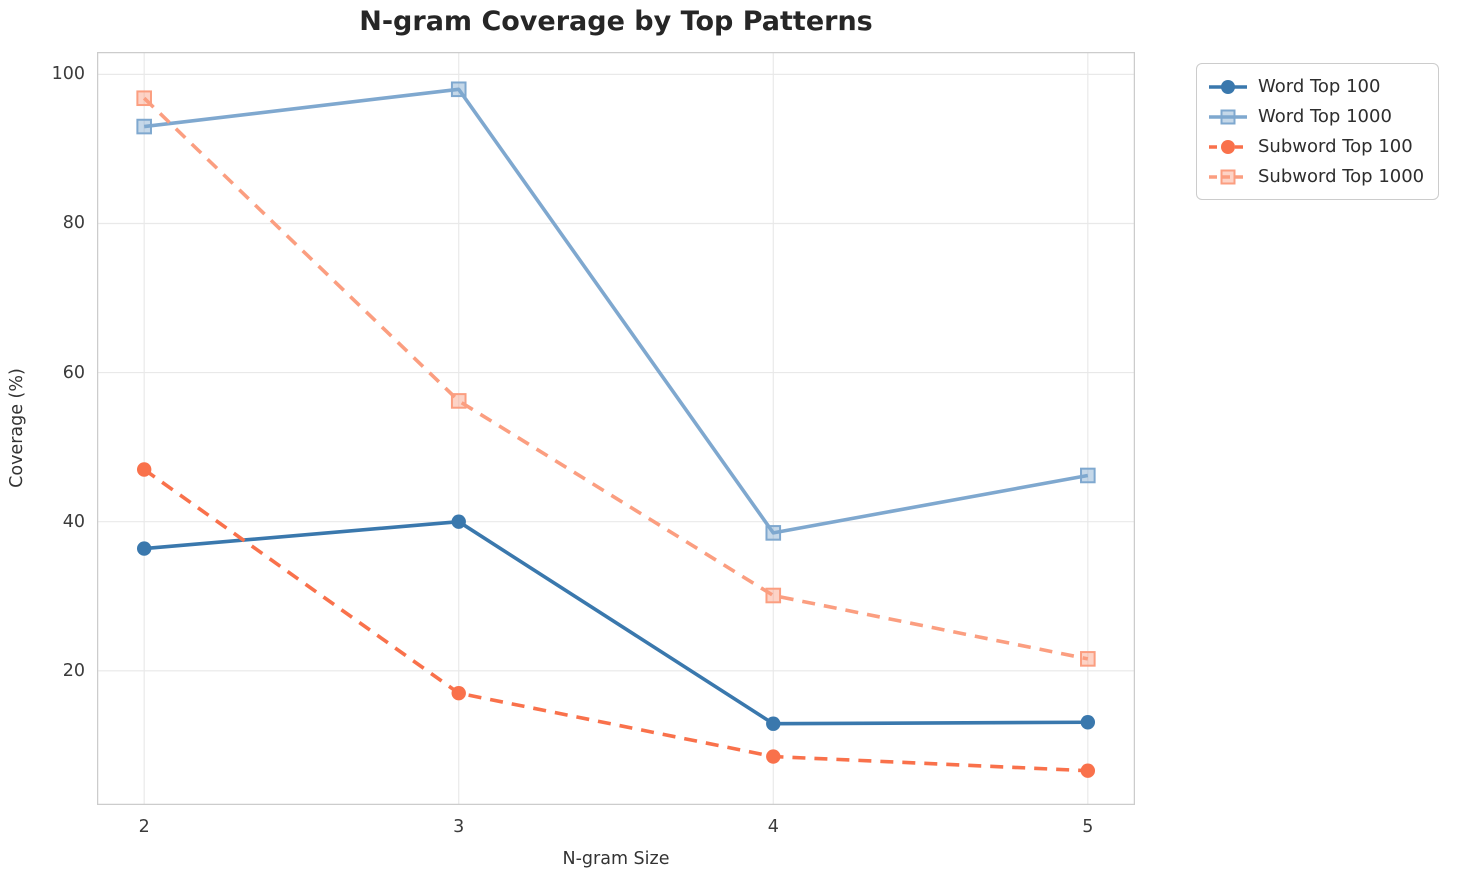  I want to click on x-axis-label: N-gram Size, so click(616, 859).